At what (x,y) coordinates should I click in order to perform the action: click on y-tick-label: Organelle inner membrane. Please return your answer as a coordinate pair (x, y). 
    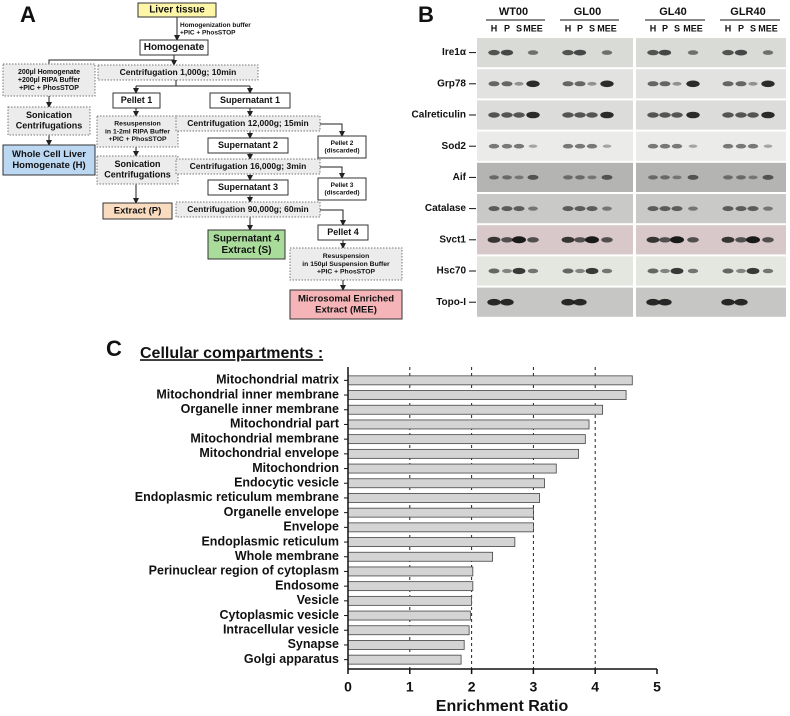
    Looking at the image, I should click on (260, 409).